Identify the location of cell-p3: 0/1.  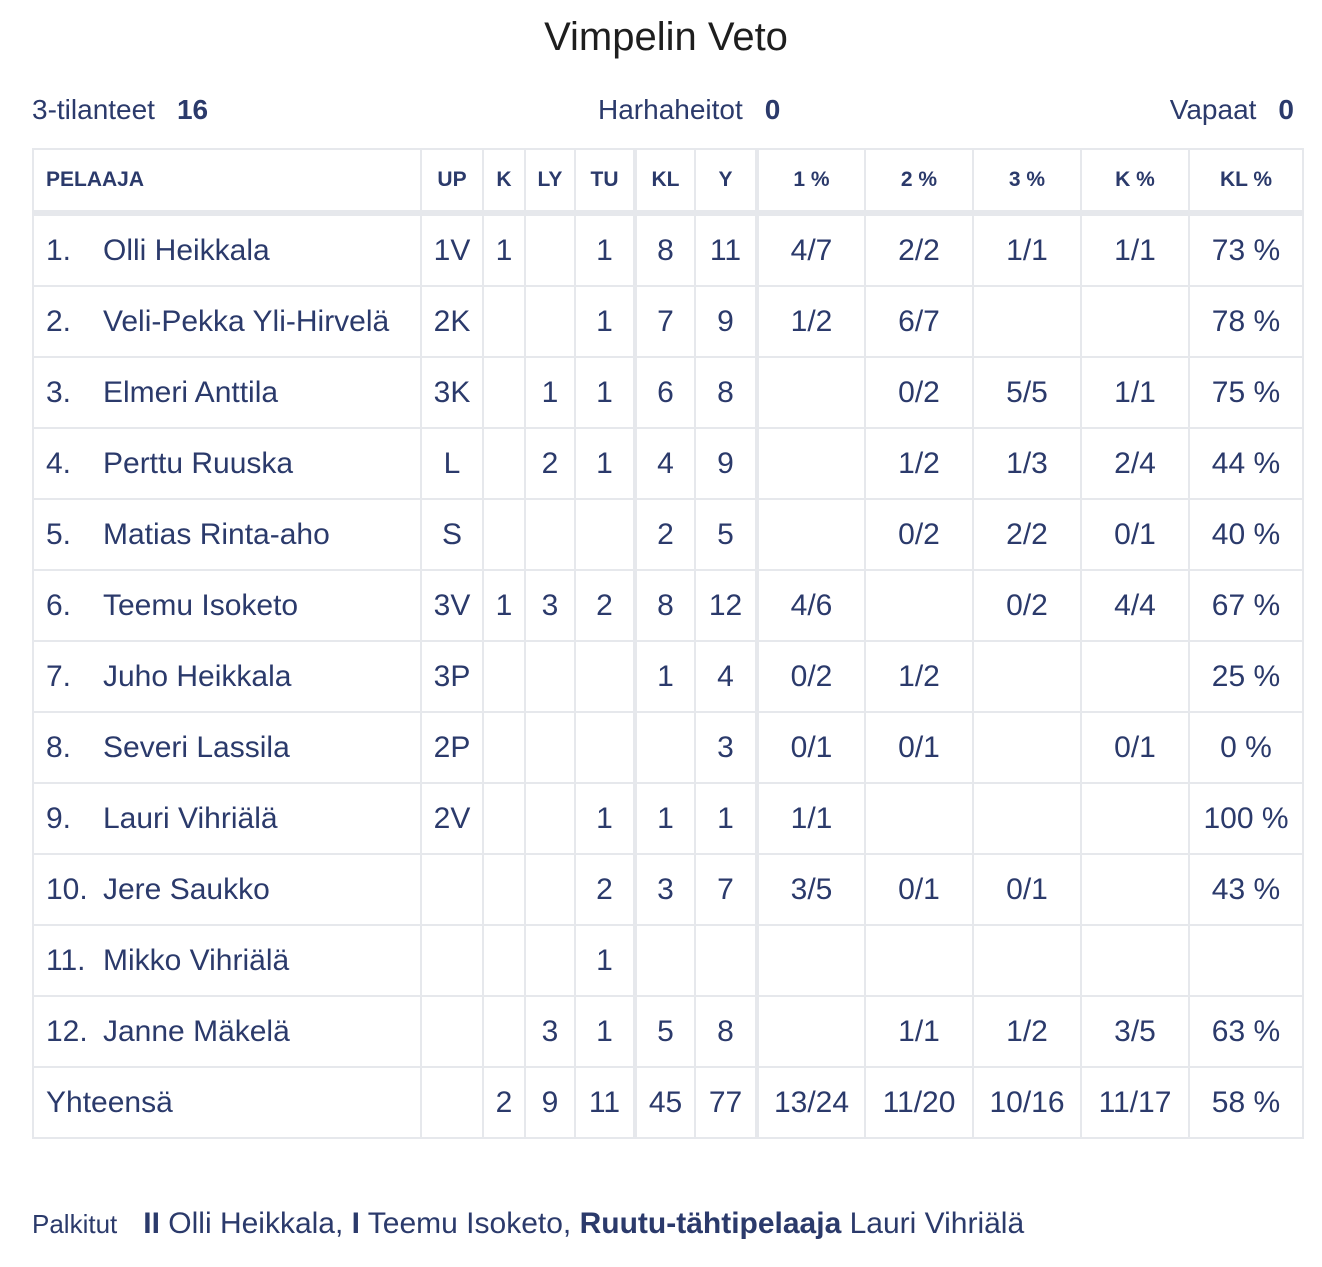
(1027, 889).